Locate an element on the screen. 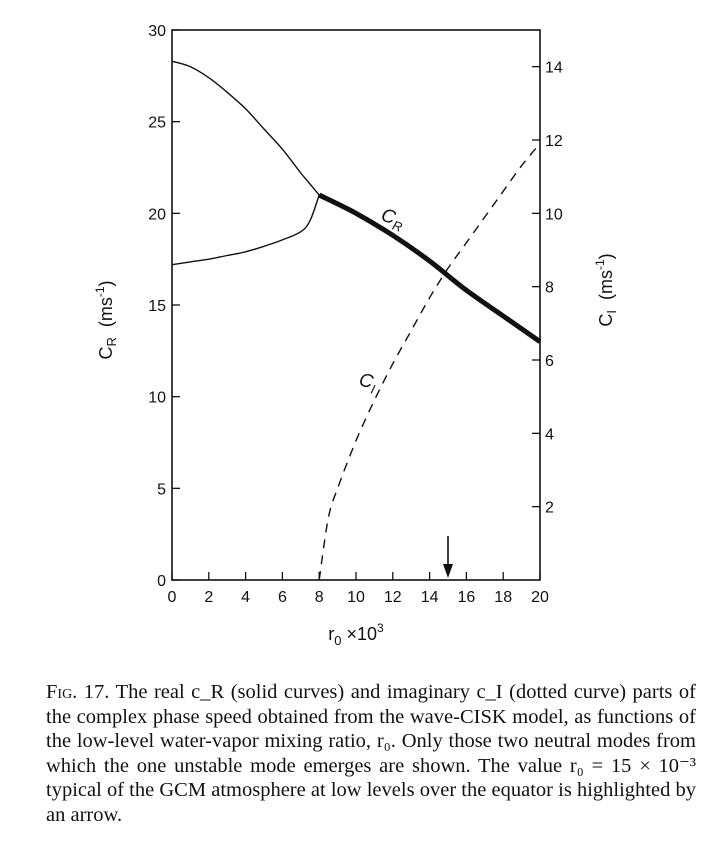 The height and width of the screenshot is (858, 704). series-cr-bold-curve is located at coordinates (430, 268).